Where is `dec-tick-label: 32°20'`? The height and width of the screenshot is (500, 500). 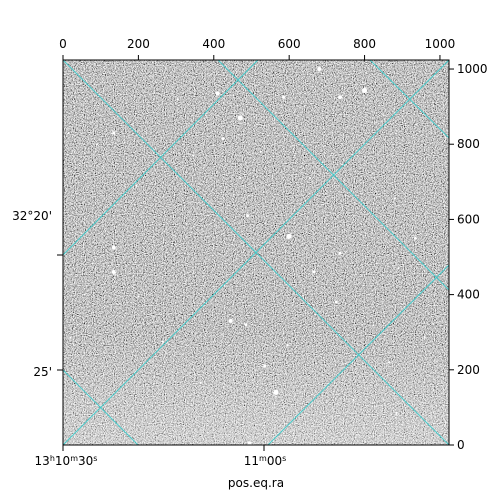 dec-tick-label: 32°20' is located at coordinates (32, 216).